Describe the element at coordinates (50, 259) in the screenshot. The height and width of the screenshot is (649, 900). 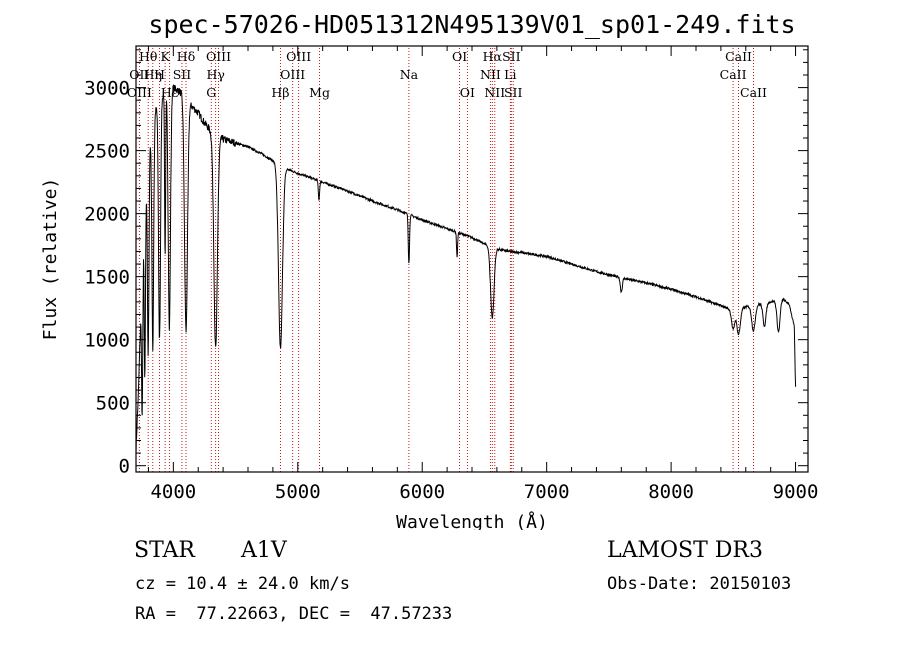
I see `y-axis-label: Flux (relative)` at that location.